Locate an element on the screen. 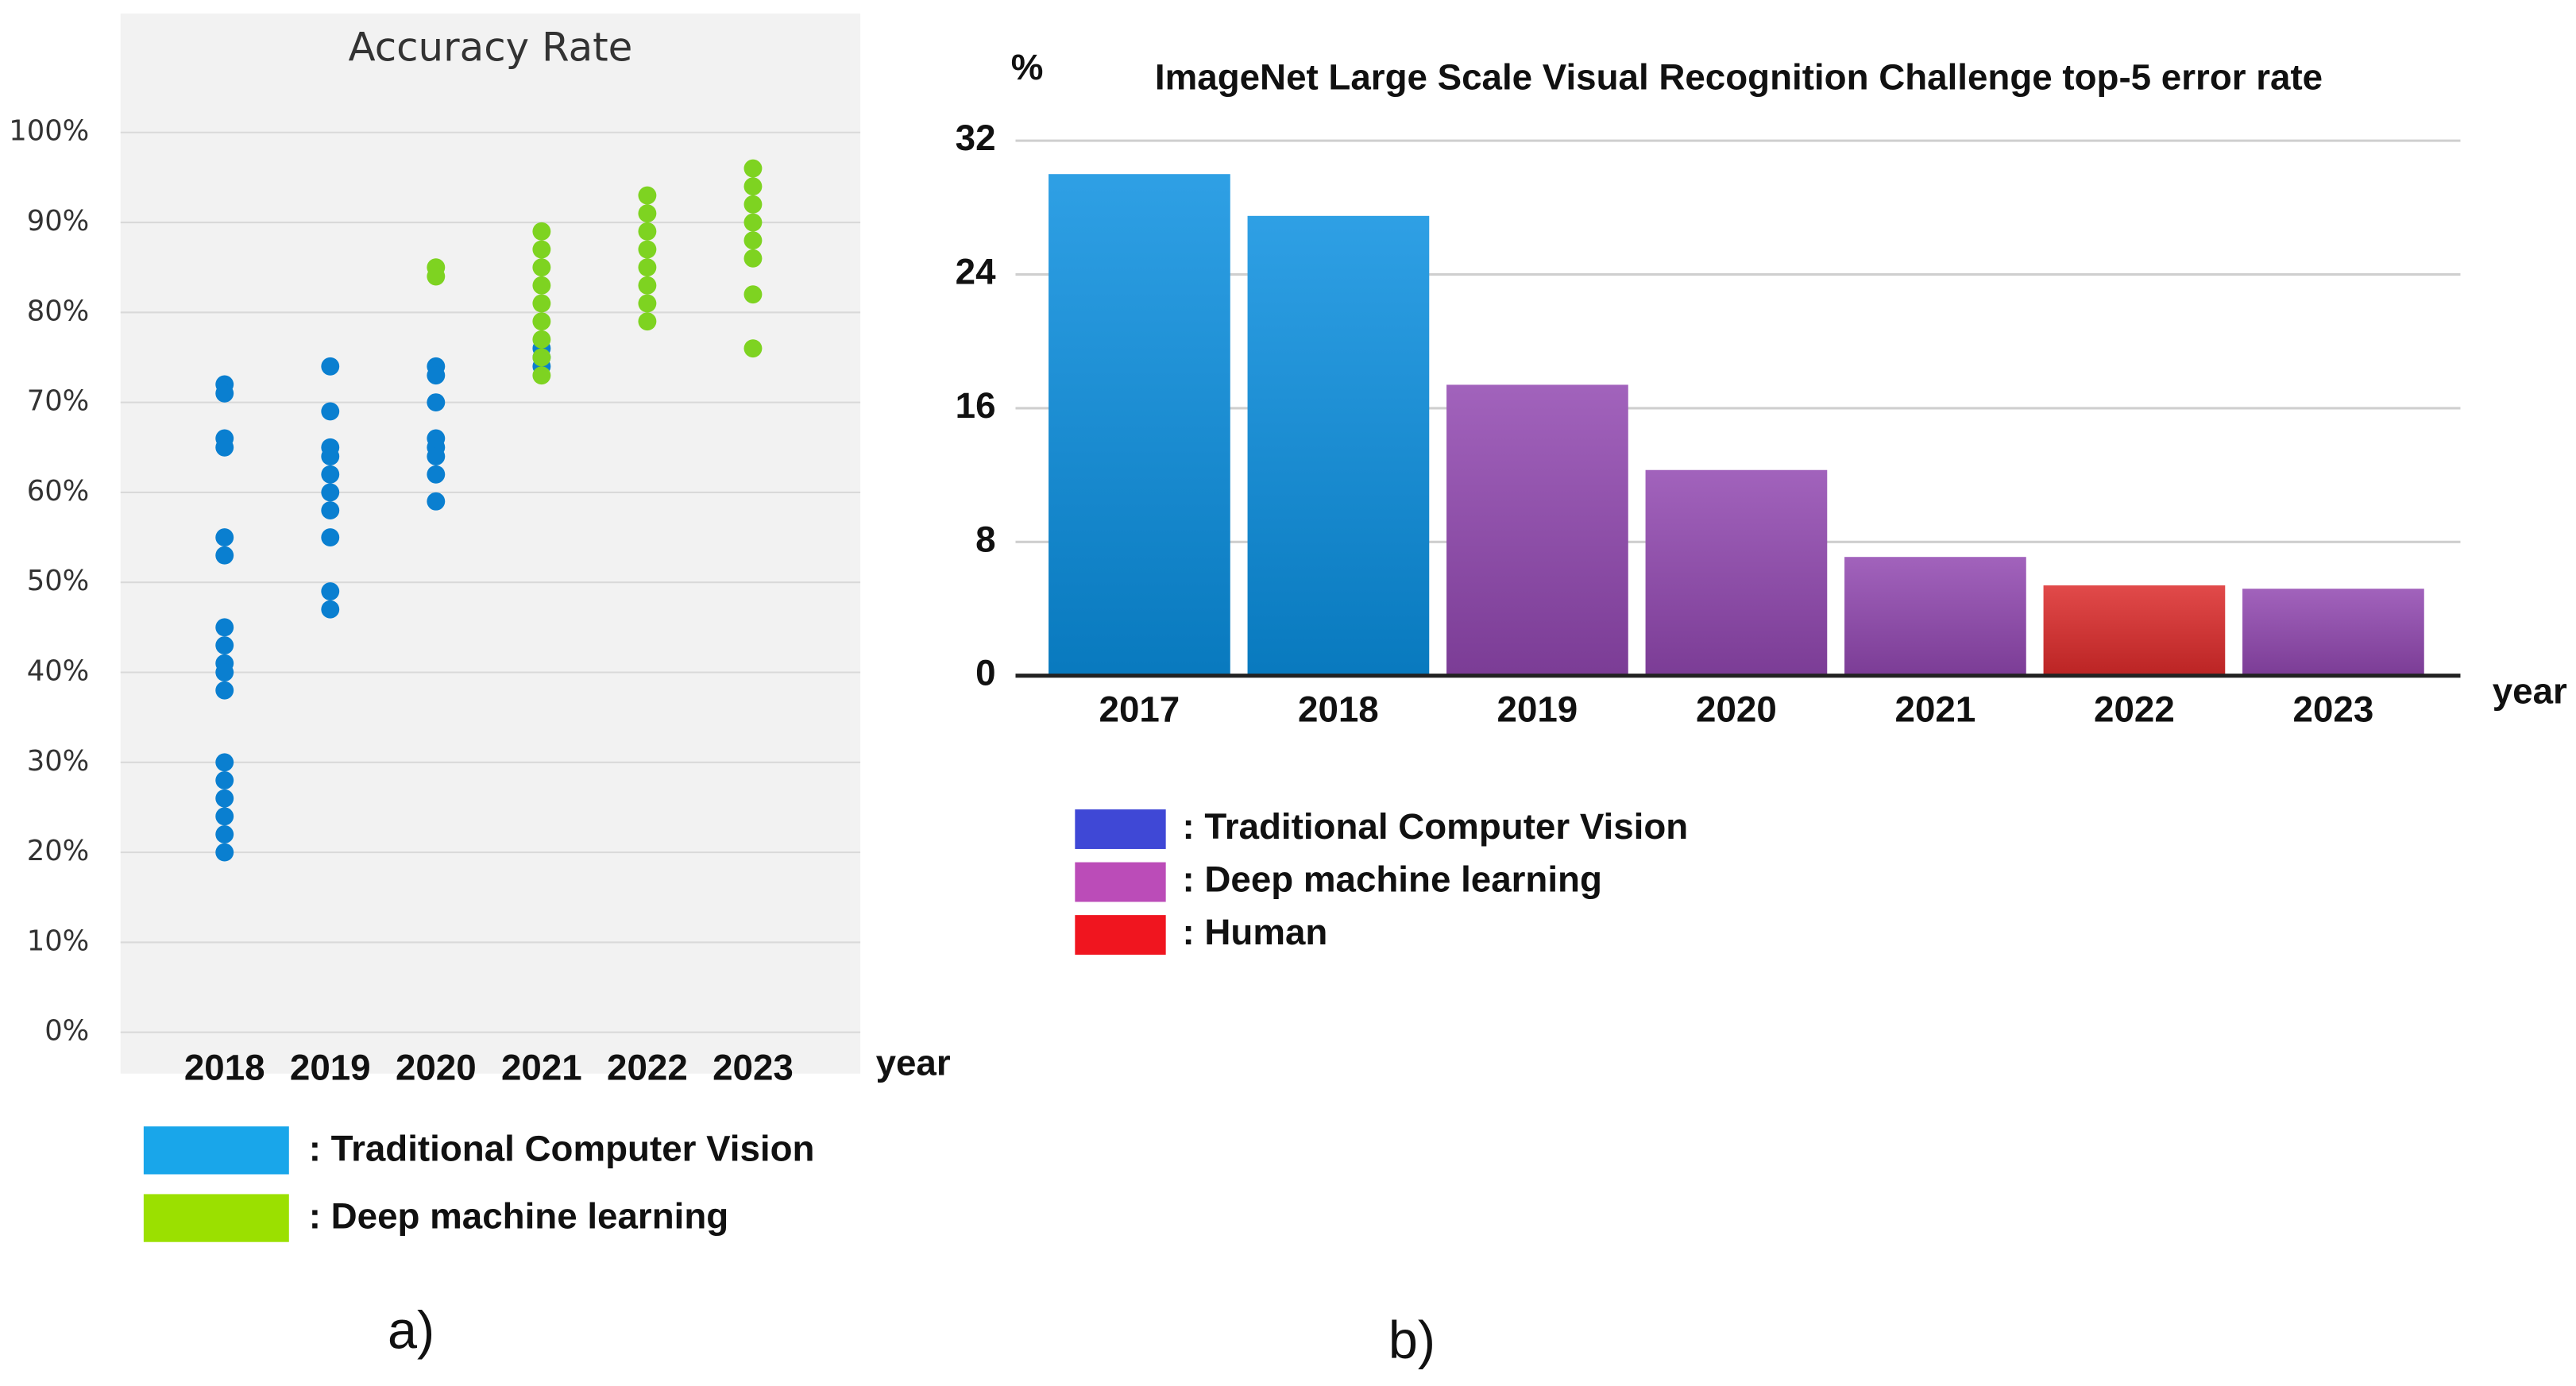 Image resolution: width=2576 pixels, height=1386 pixels. y-tick-label: 32 is located at coordinates (976, 138).